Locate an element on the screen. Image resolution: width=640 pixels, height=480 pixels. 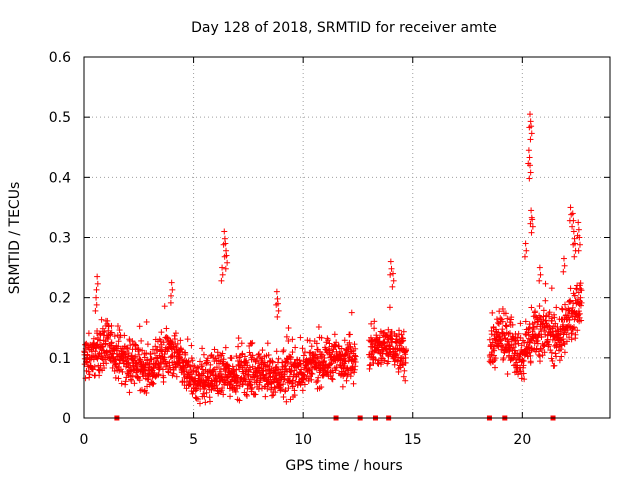
y-tick-label: 0.2 is located at coordinates (60, 299).